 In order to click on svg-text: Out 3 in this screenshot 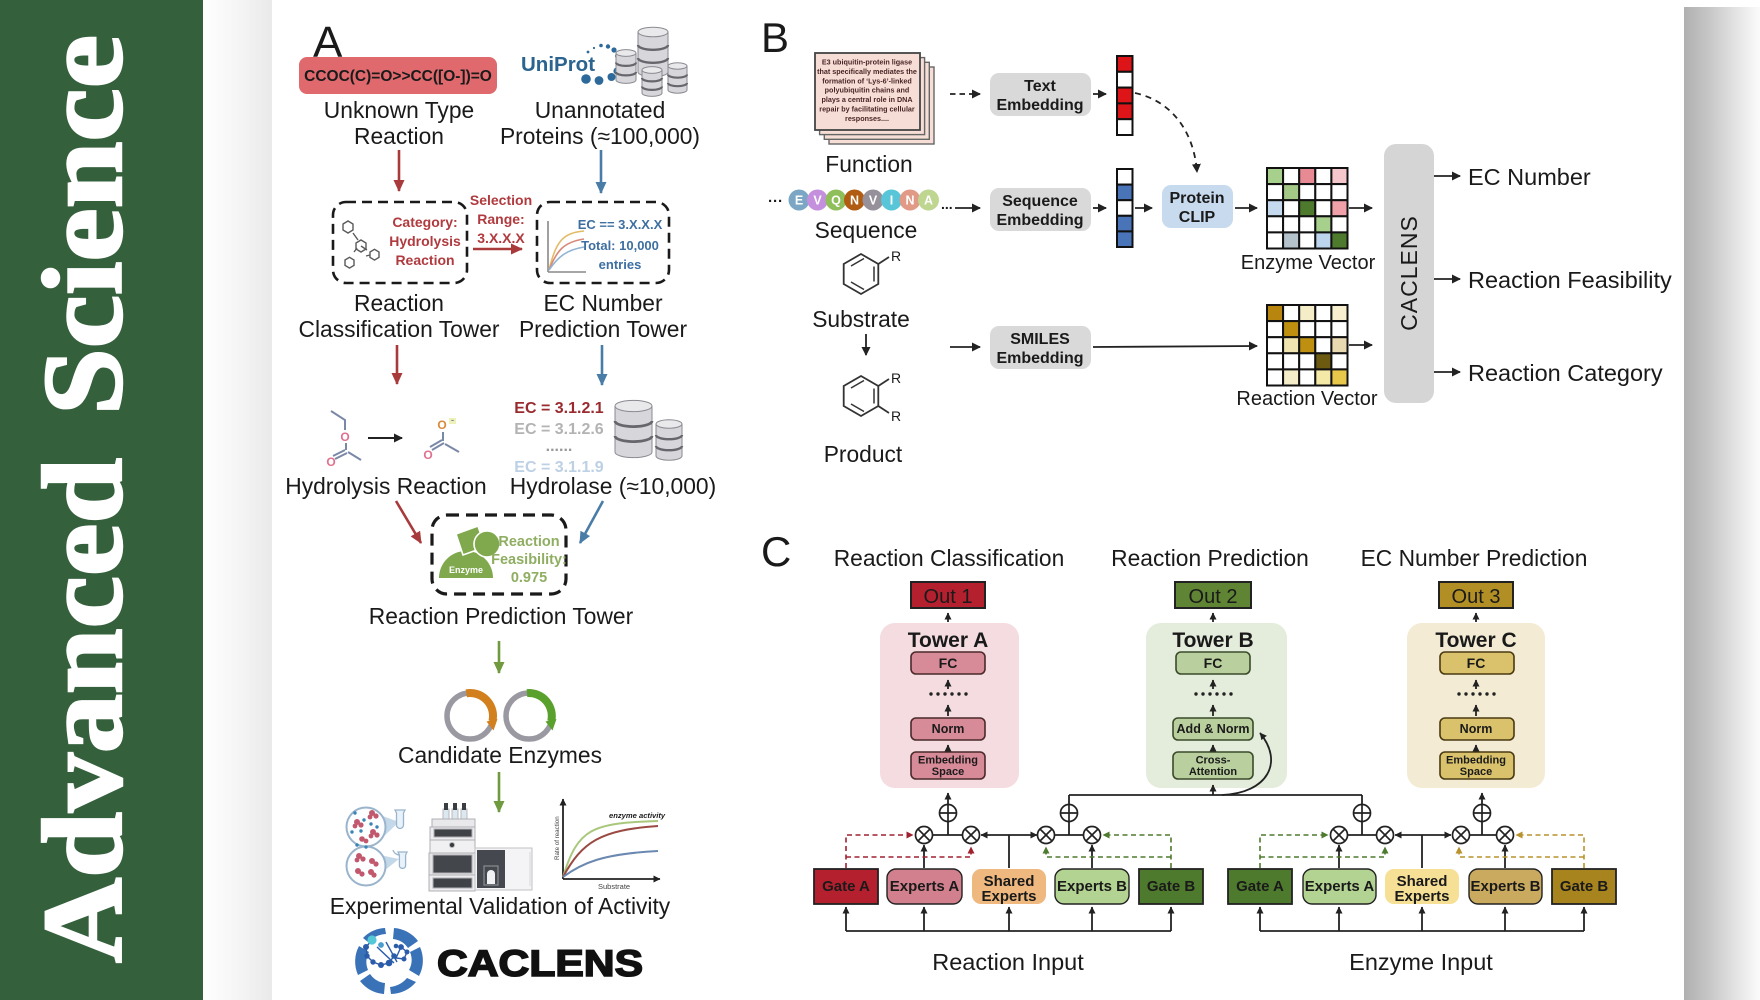, I will do `click(1476, 597)`.